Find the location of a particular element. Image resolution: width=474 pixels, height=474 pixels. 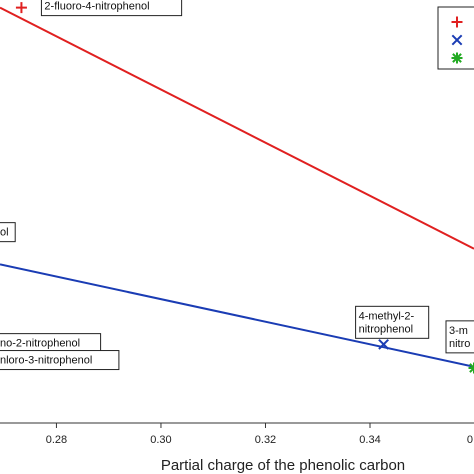

annotation-text: 3-m is located at coordinates (458, 331).